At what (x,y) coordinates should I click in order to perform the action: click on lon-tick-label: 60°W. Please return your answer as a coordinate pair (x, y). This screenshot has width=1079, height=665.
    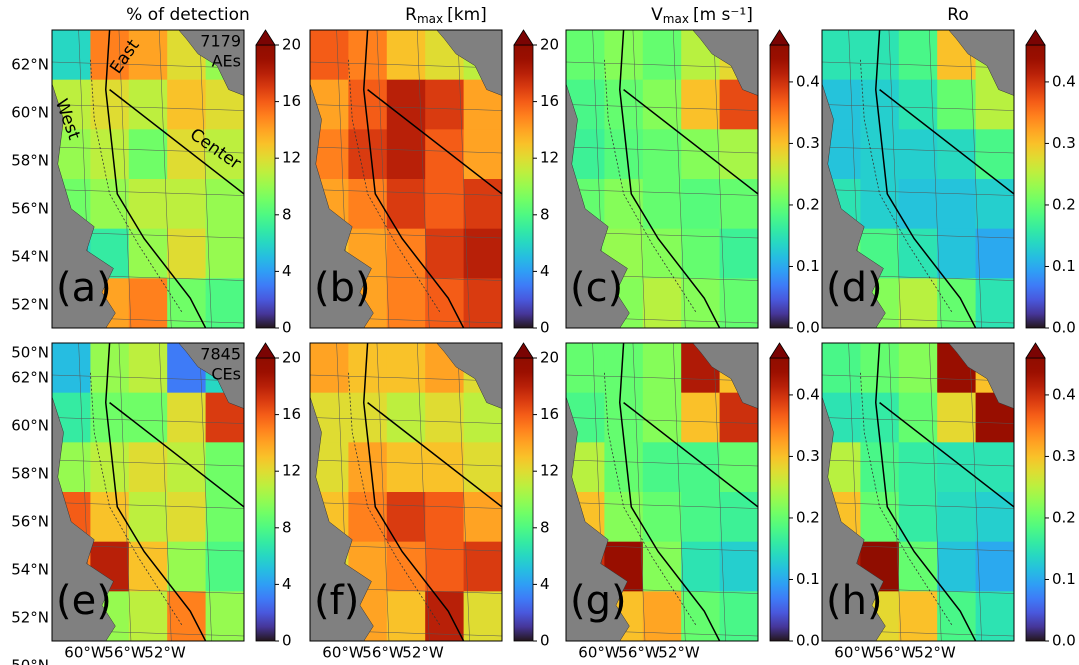
    Looking at the image, I should click on (599, 653).